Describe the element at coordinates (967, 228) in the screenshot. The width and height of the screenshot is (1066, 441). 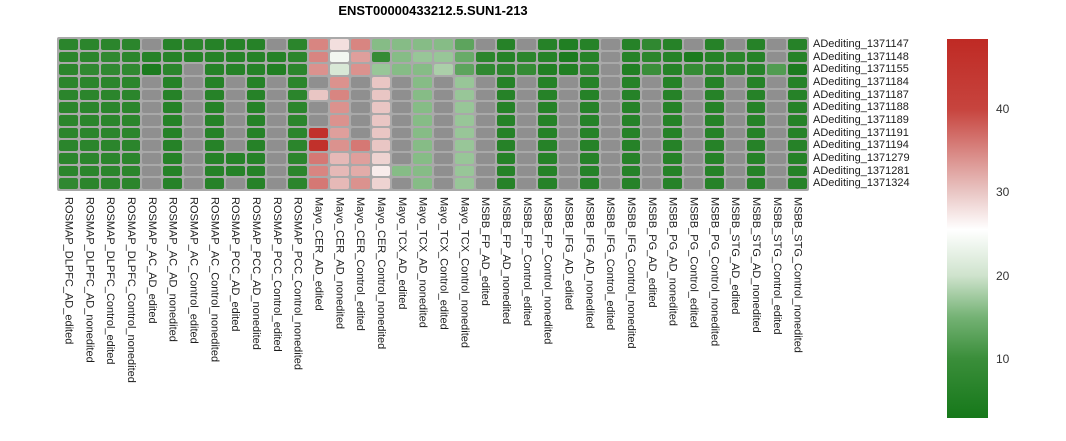
I see `colorbar` at that location.